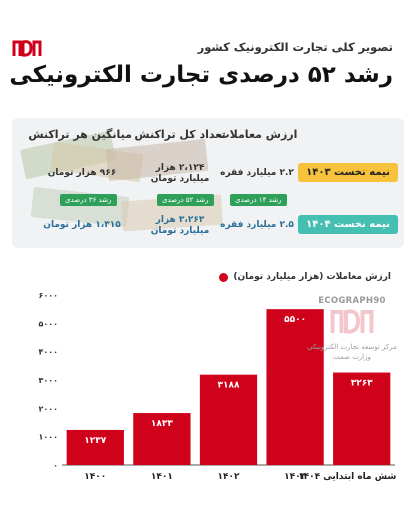  Describe the element at coordinates (88, 200) in the screenshot. I see `growth-badge-avg: رشد ۳۶ درصدی` at that location.